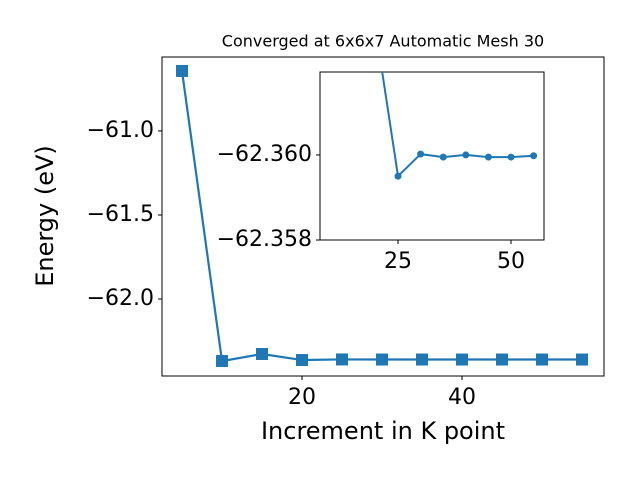  I want to click on y-tick-label: −61.0, so click(120, 130).